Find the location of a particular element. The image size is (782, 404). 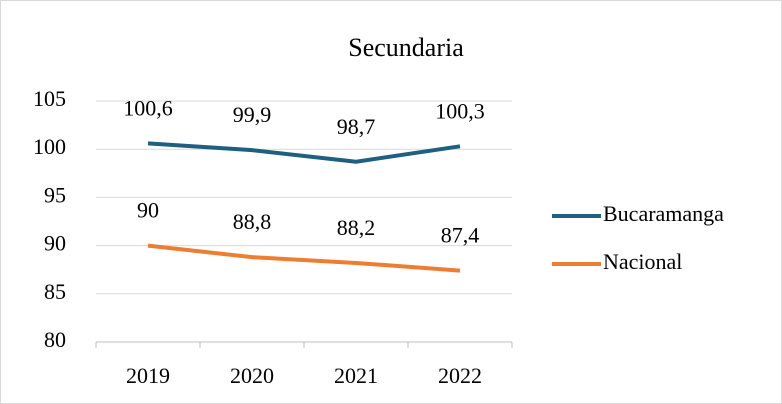

data-label: 87,4 is located at coordinates (460, 235).